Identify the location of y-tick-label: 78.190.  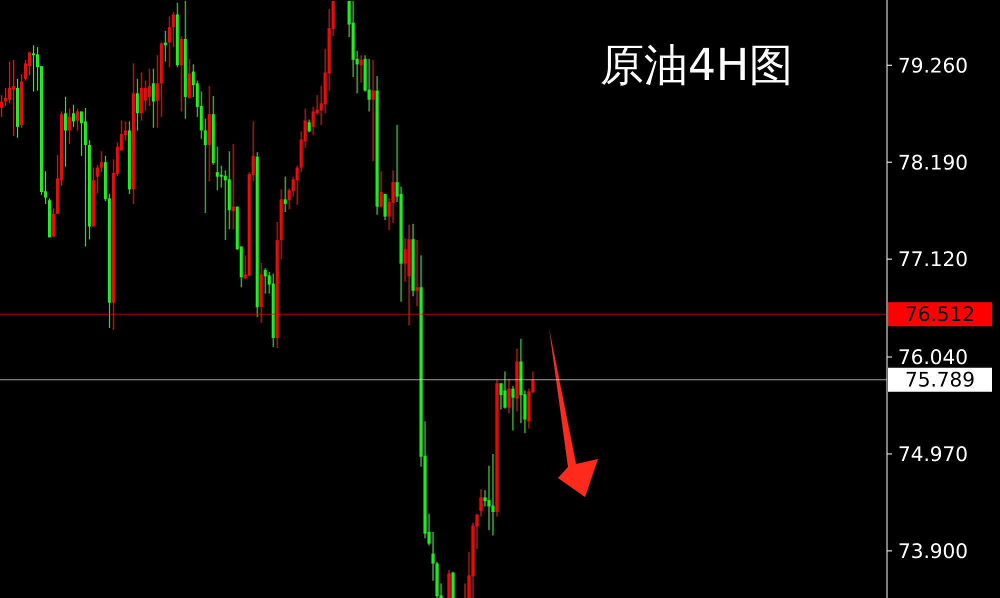
(933, 162).